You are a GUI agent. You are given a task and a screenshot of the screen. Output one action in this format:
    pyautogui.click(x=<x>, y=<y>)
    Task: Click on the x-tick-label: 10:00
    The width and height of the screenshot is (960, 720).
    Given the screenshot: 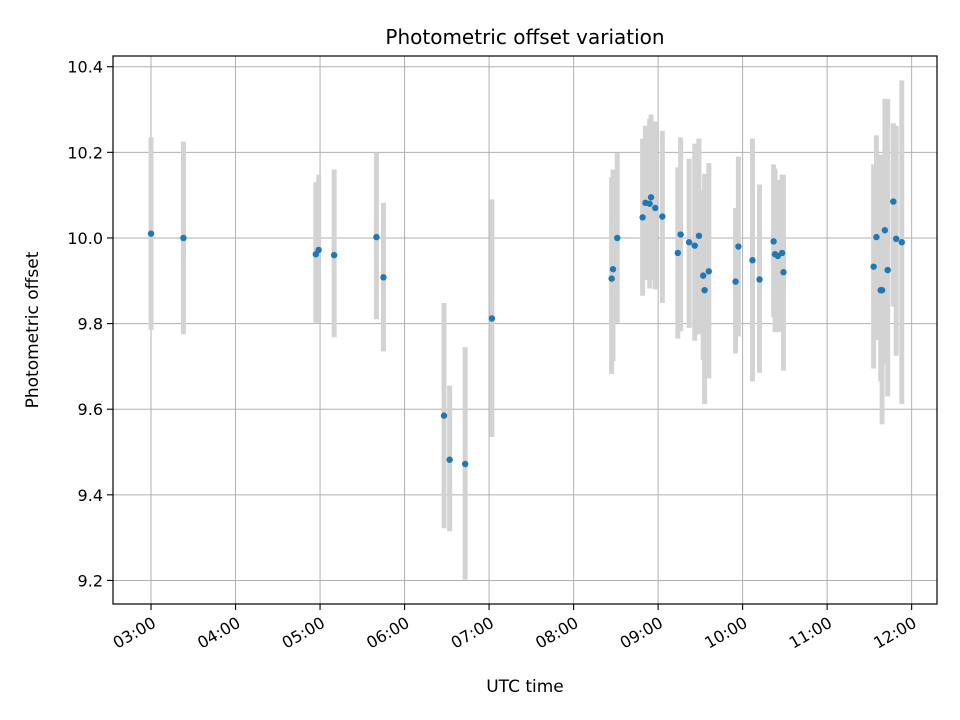 What is the action you would take?
    pyautogui.click(x=725, y=633)
    